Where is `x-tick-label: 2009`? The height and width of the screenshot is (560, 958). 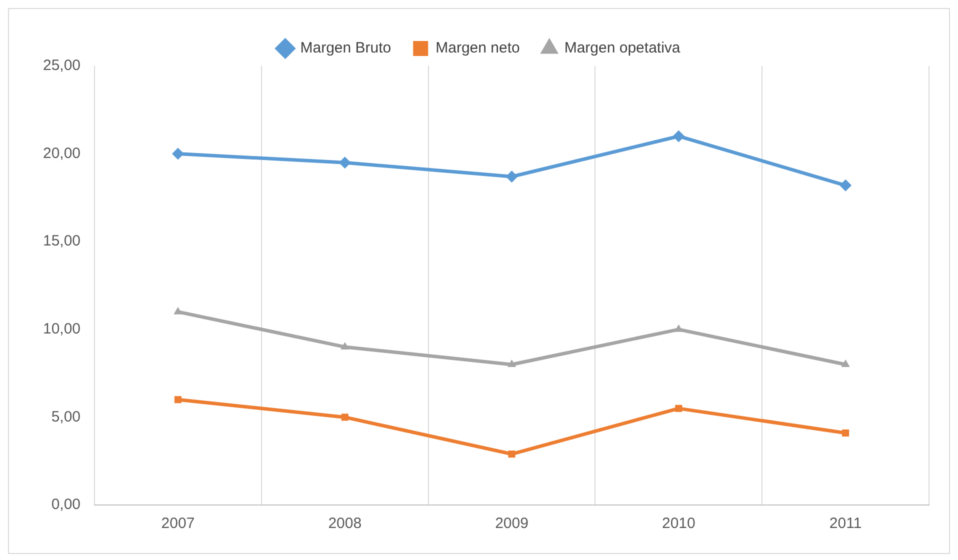
x-tick-label: 2009 is located at coordinates (511, 523).